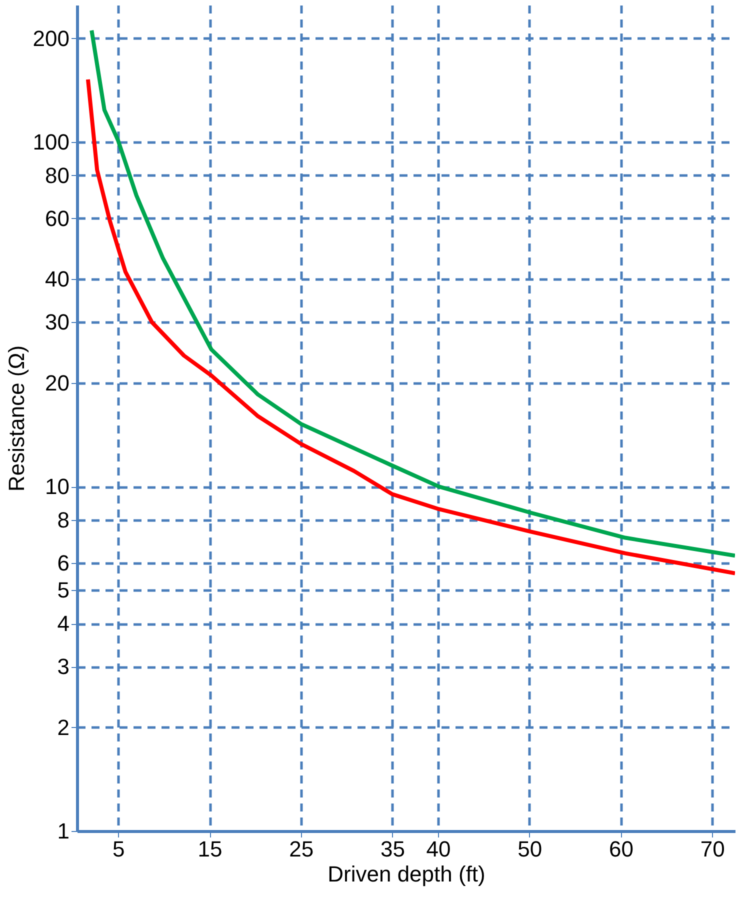 This screenshot has height=901, width=751. Describe the element at coordinates (63, 563) in the screenshot. I see `y-tick-label: 6` at that location.